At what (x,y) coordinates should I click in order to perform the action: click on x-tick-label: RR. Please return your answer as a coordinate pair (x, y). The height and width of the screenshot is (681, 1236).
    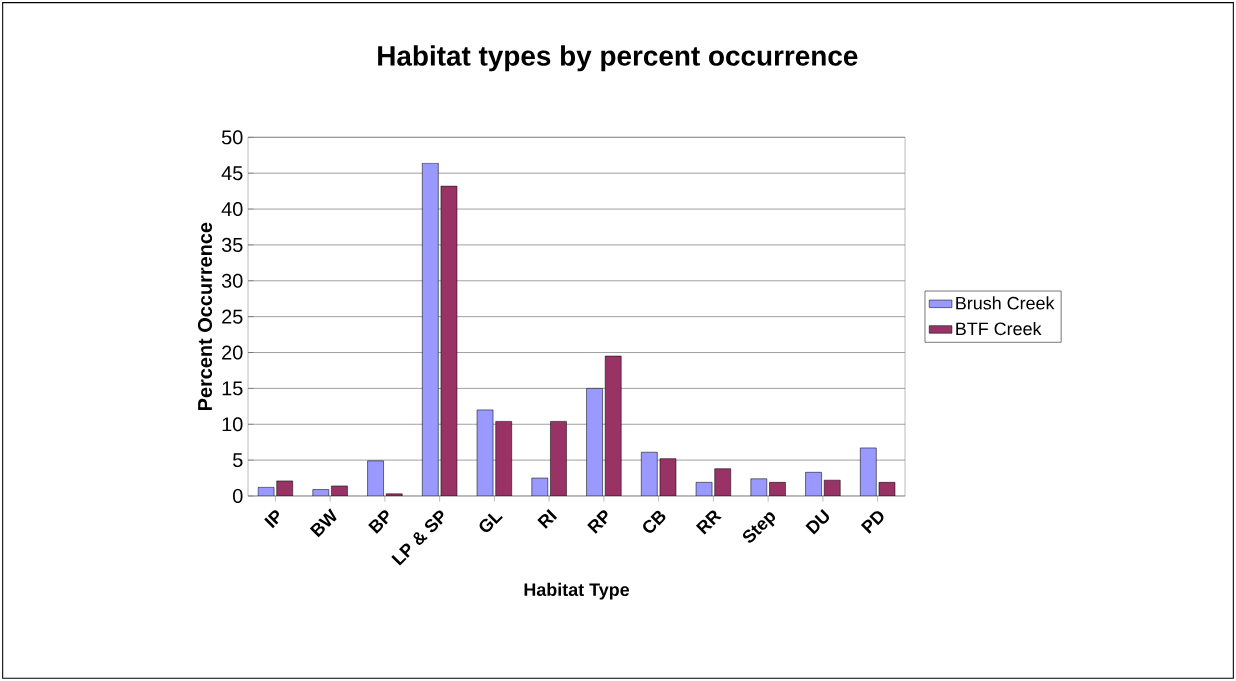
    Looking at the image, I should click on (708, 522).